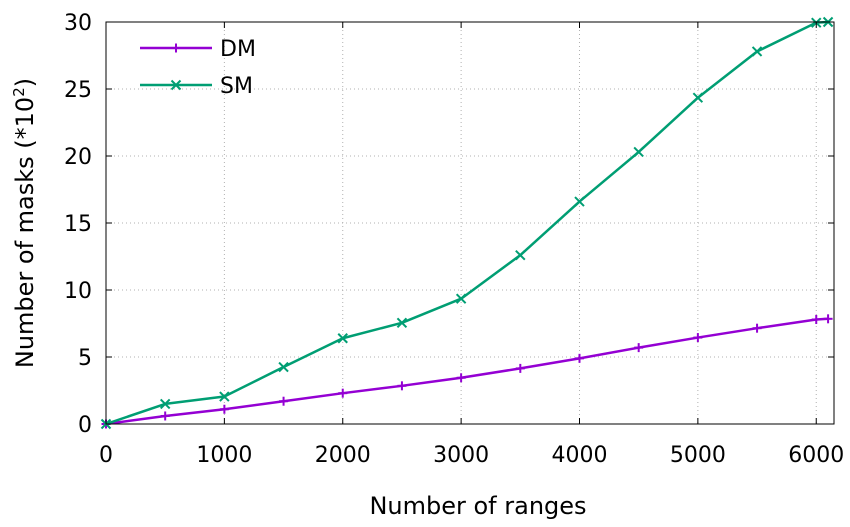 The height and width of the screenshot is (527, 850). I want to click on x-axis-label: Number of ranges, so click(477, 506).